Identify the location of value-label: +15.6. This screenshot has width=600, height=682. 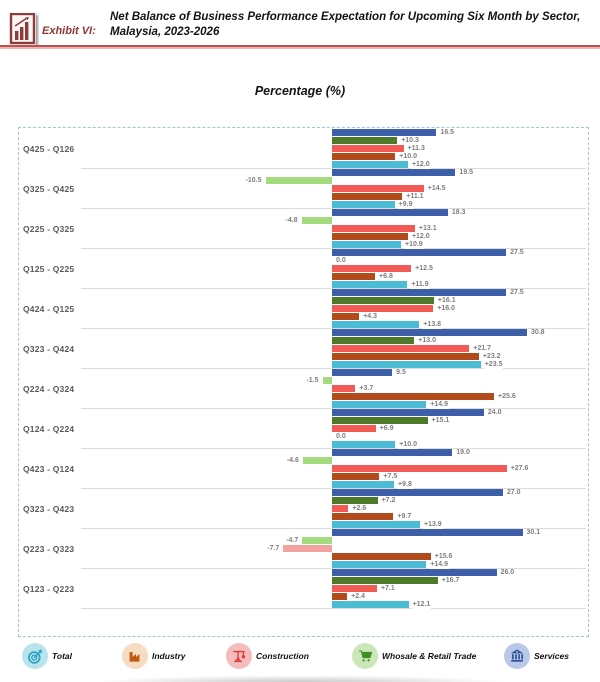
(443, 556).